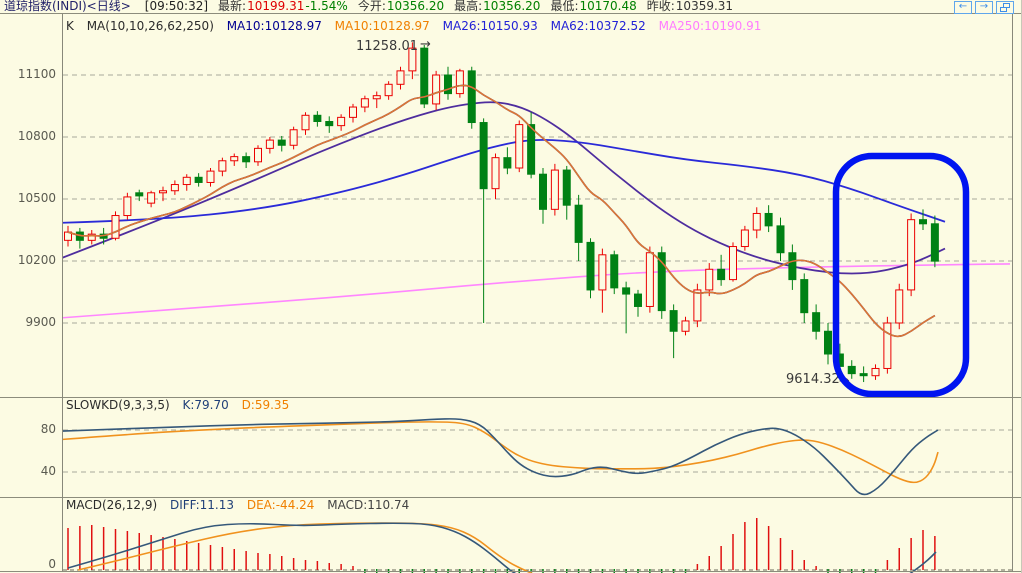 The width and height of the screenshot is (1022, 573). What do you see at coordinates (150, 26) in the screenshot?
I see `ma-params-label: MA(10,10,26,62,250)` at bounding box center [150, 26].